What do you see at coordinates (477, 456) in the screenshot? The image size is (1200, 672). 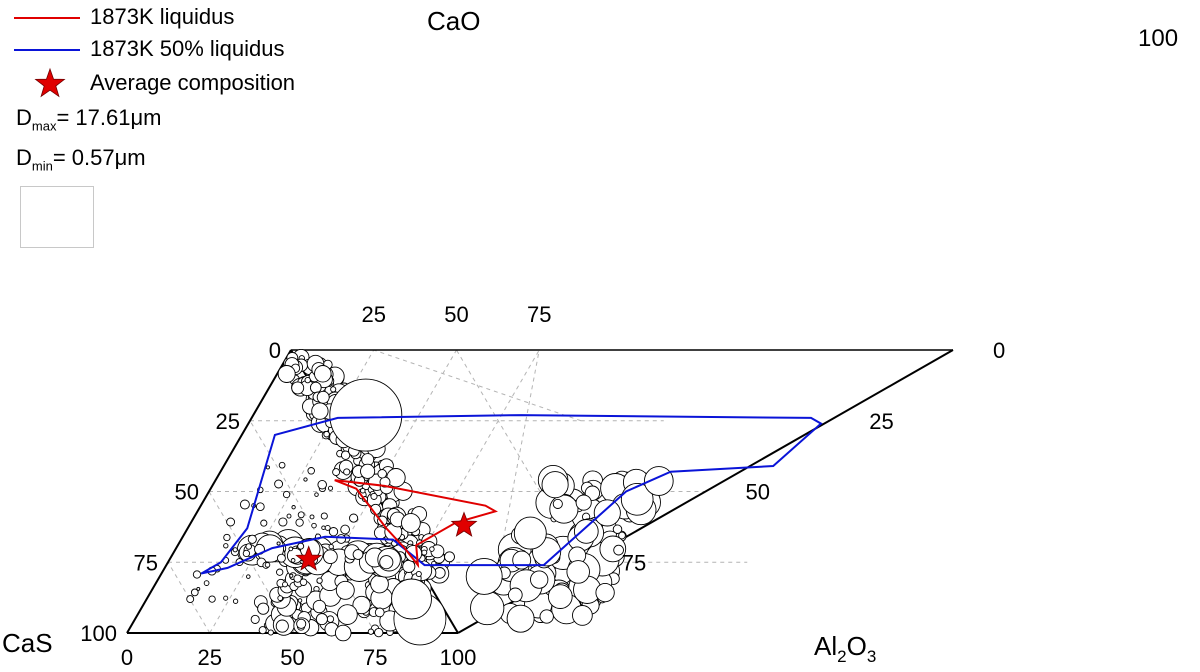 I see `grid-line` at bounding box center [477, 456].